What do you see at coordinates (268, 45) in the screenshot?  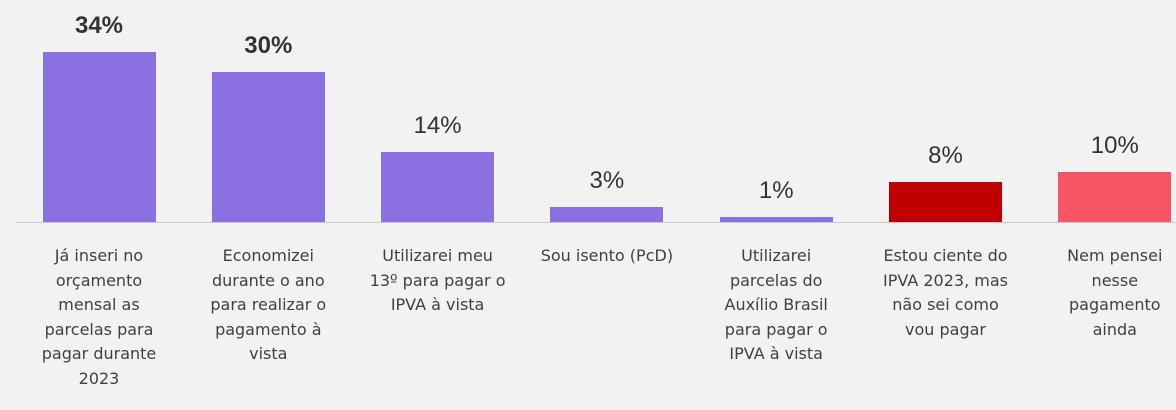 I see `value-label: 30%` at bounding box center [268, 45].